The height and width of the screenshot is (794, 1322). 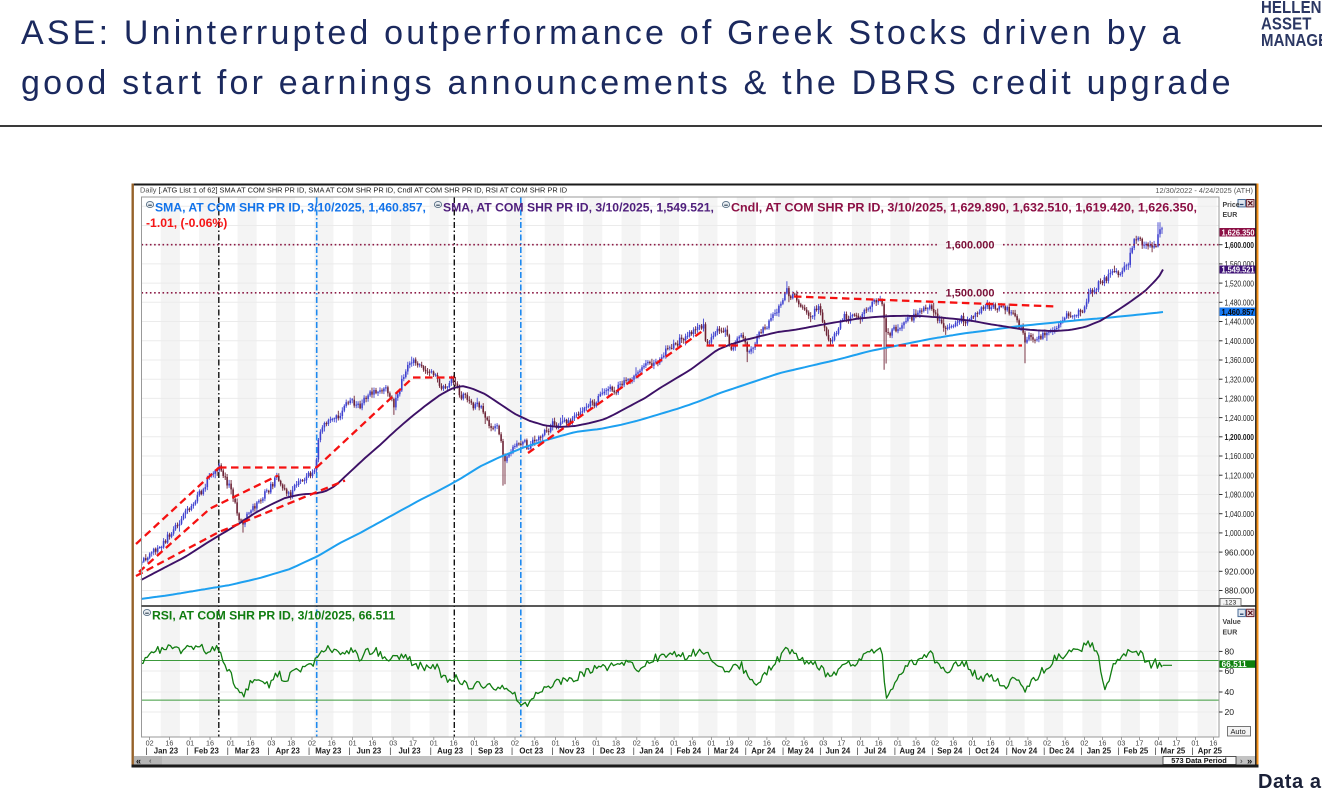 What do you see at coordinates (1230, 652) in the screenshot?
I see `svg-text: 80` at bounding box center [1230, 652].